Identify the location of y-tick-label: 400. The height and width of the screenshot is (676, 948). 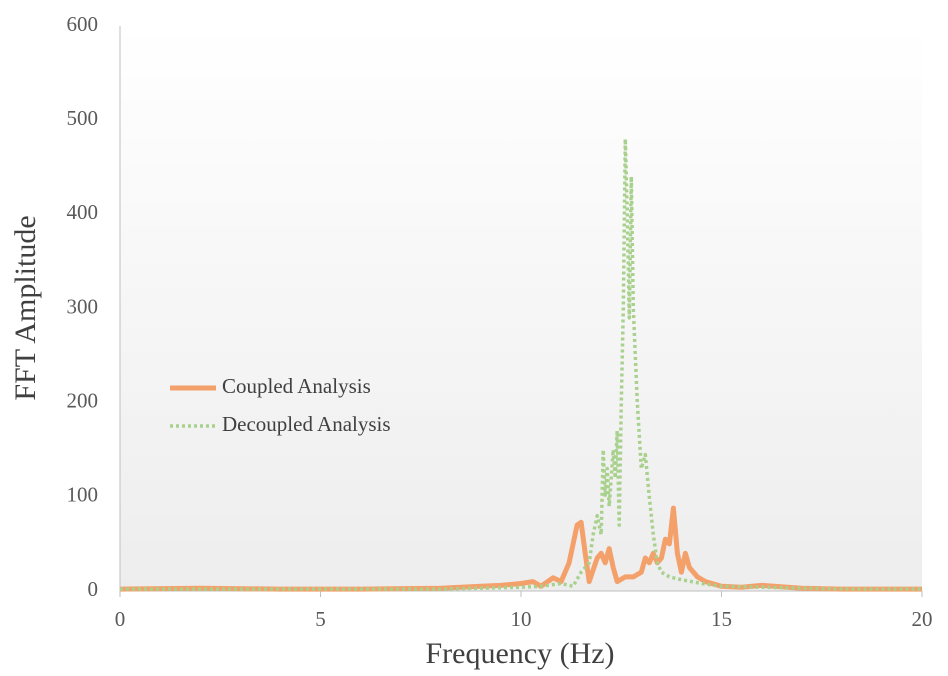
(83, 212).